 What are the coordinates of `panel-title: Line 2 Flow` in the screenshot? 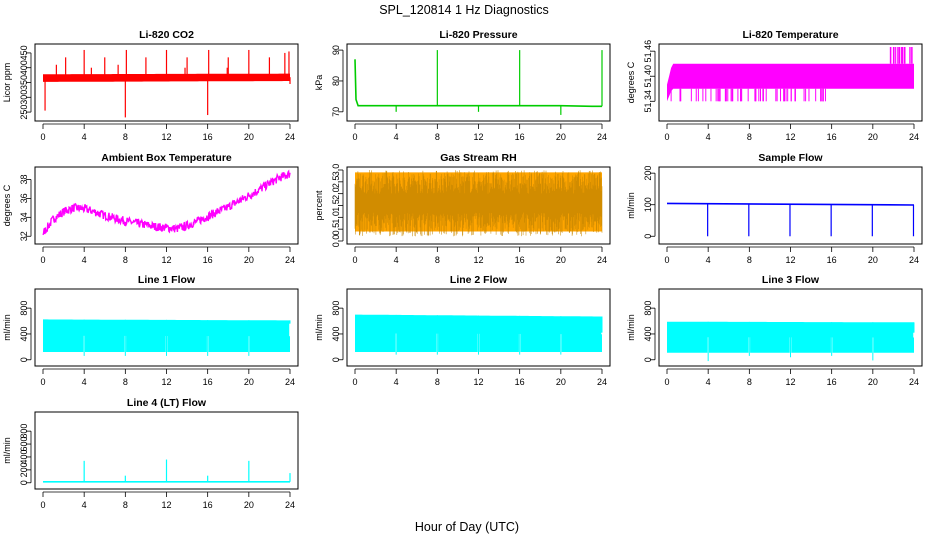 It's located at (479, 280).